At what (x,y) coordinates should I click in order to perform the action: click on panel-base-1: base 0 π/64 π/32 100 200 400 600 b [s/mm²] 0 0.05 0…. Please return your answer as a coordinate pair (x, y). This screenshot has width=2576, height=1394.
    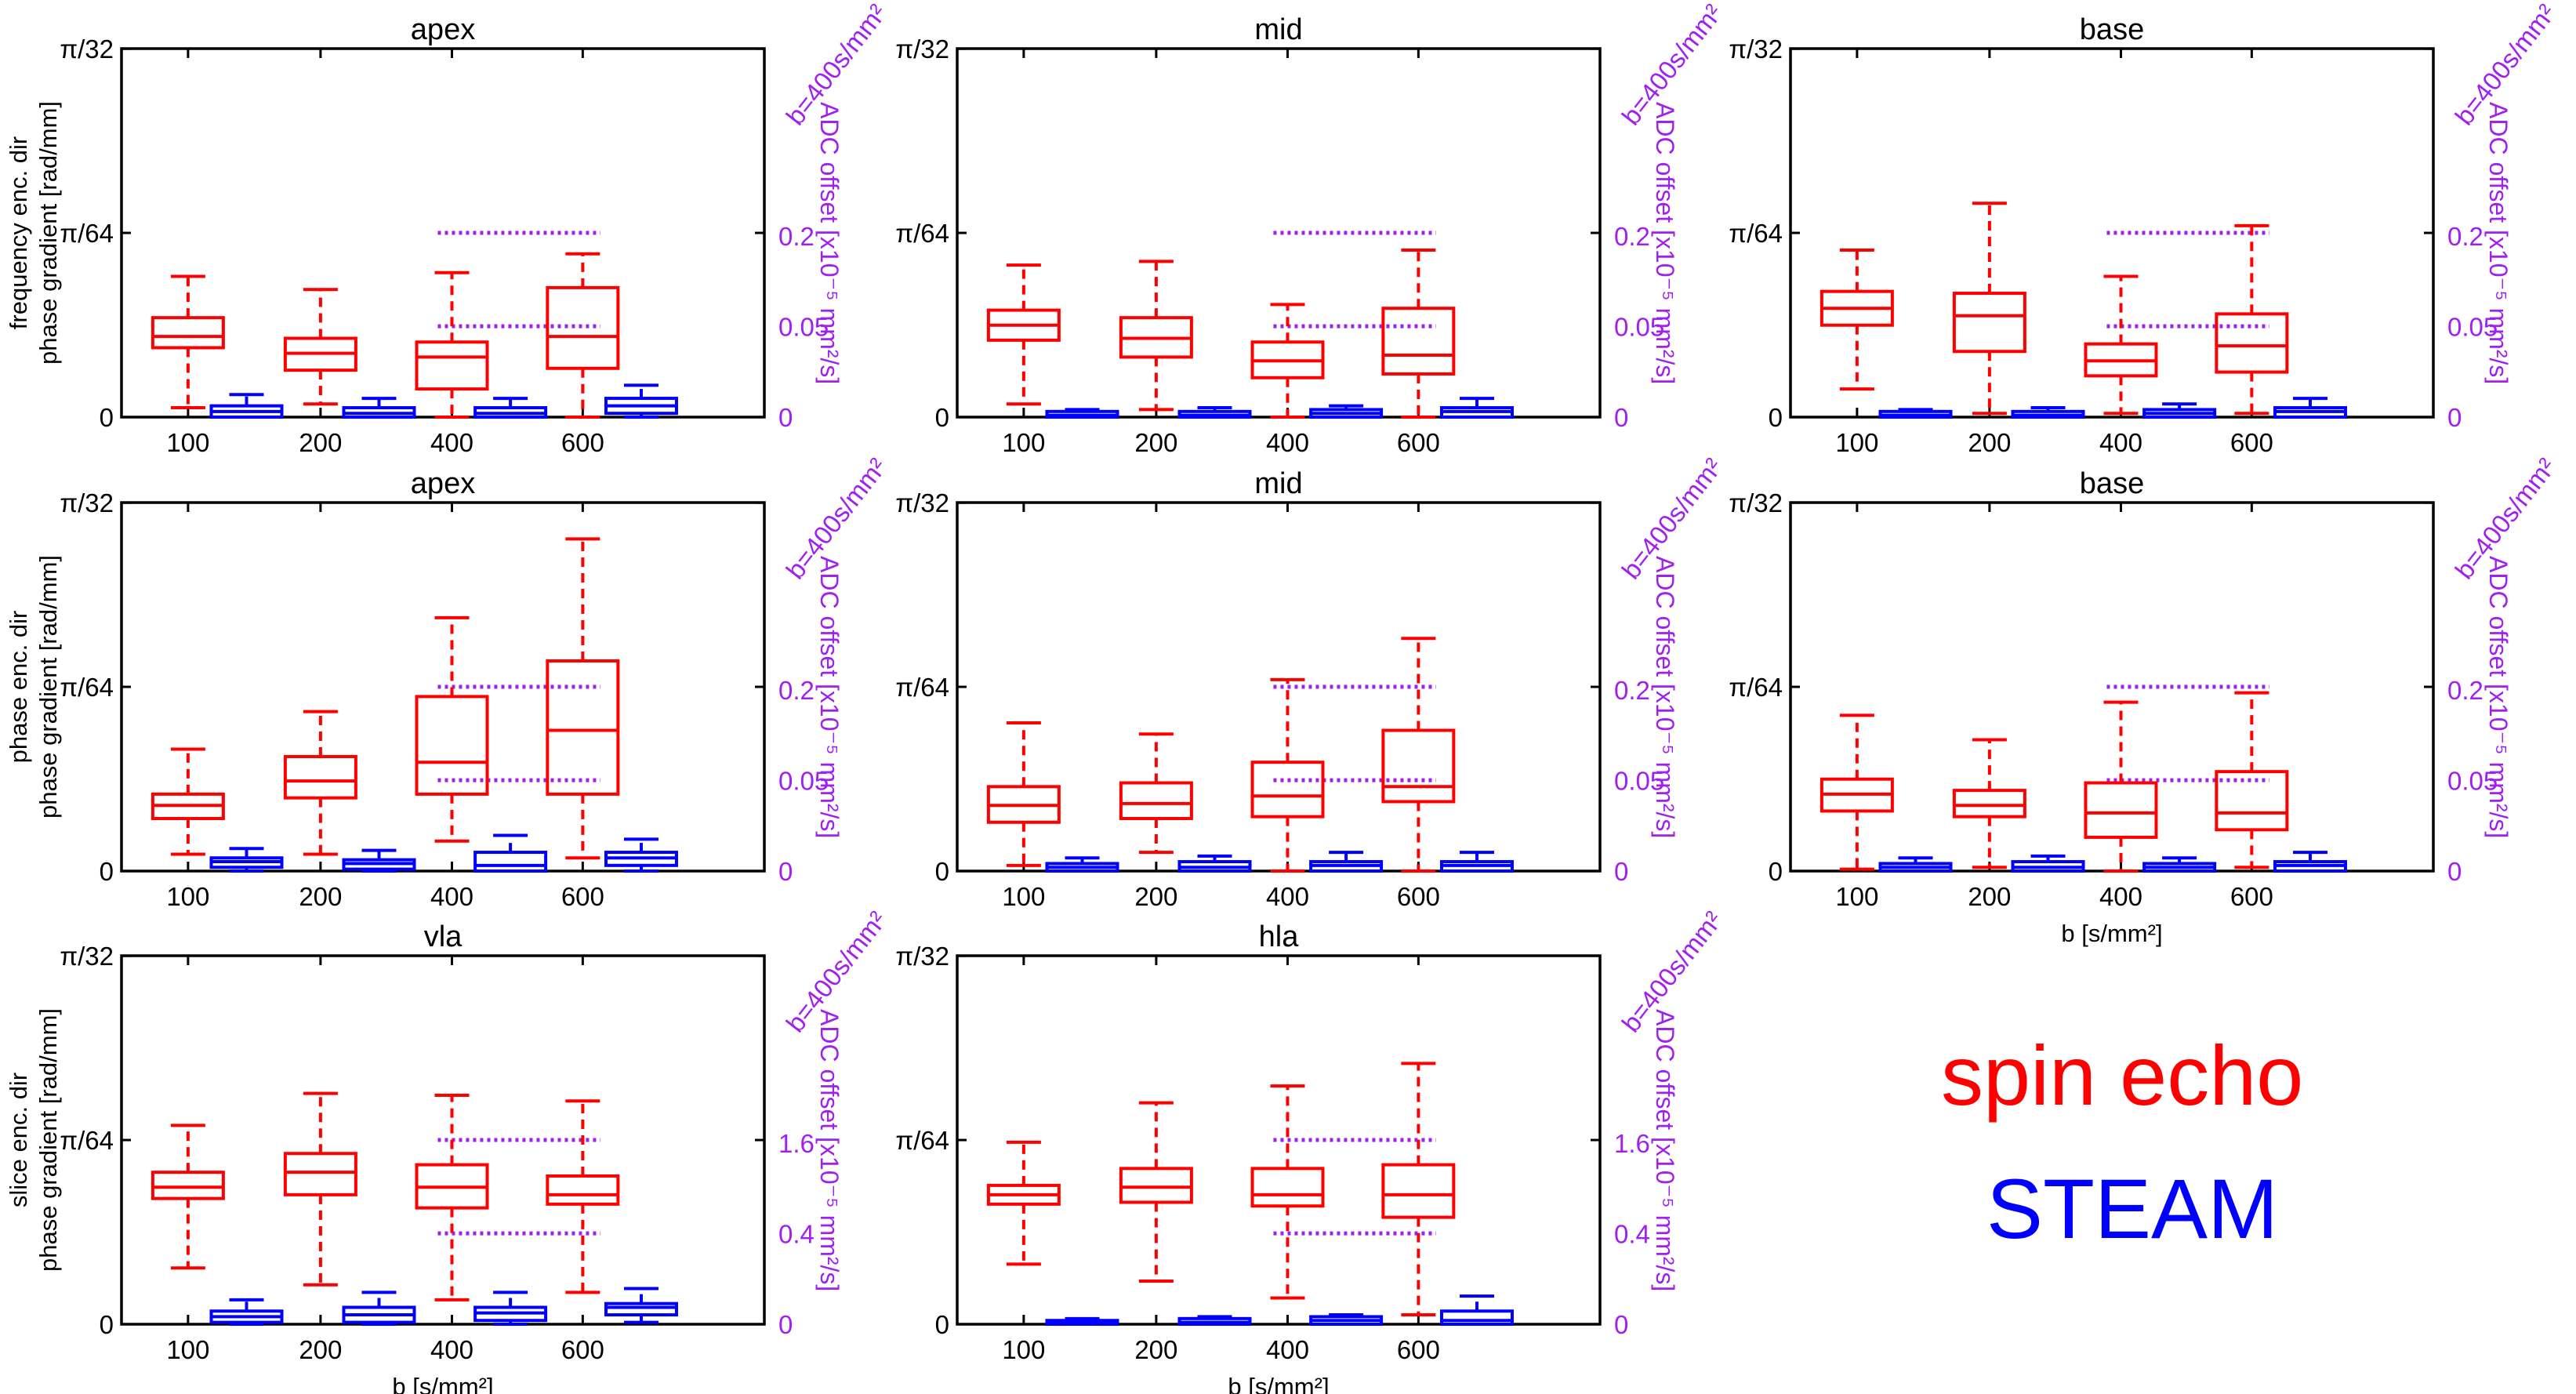
    Looking at the image, I should click on (2145, 699).